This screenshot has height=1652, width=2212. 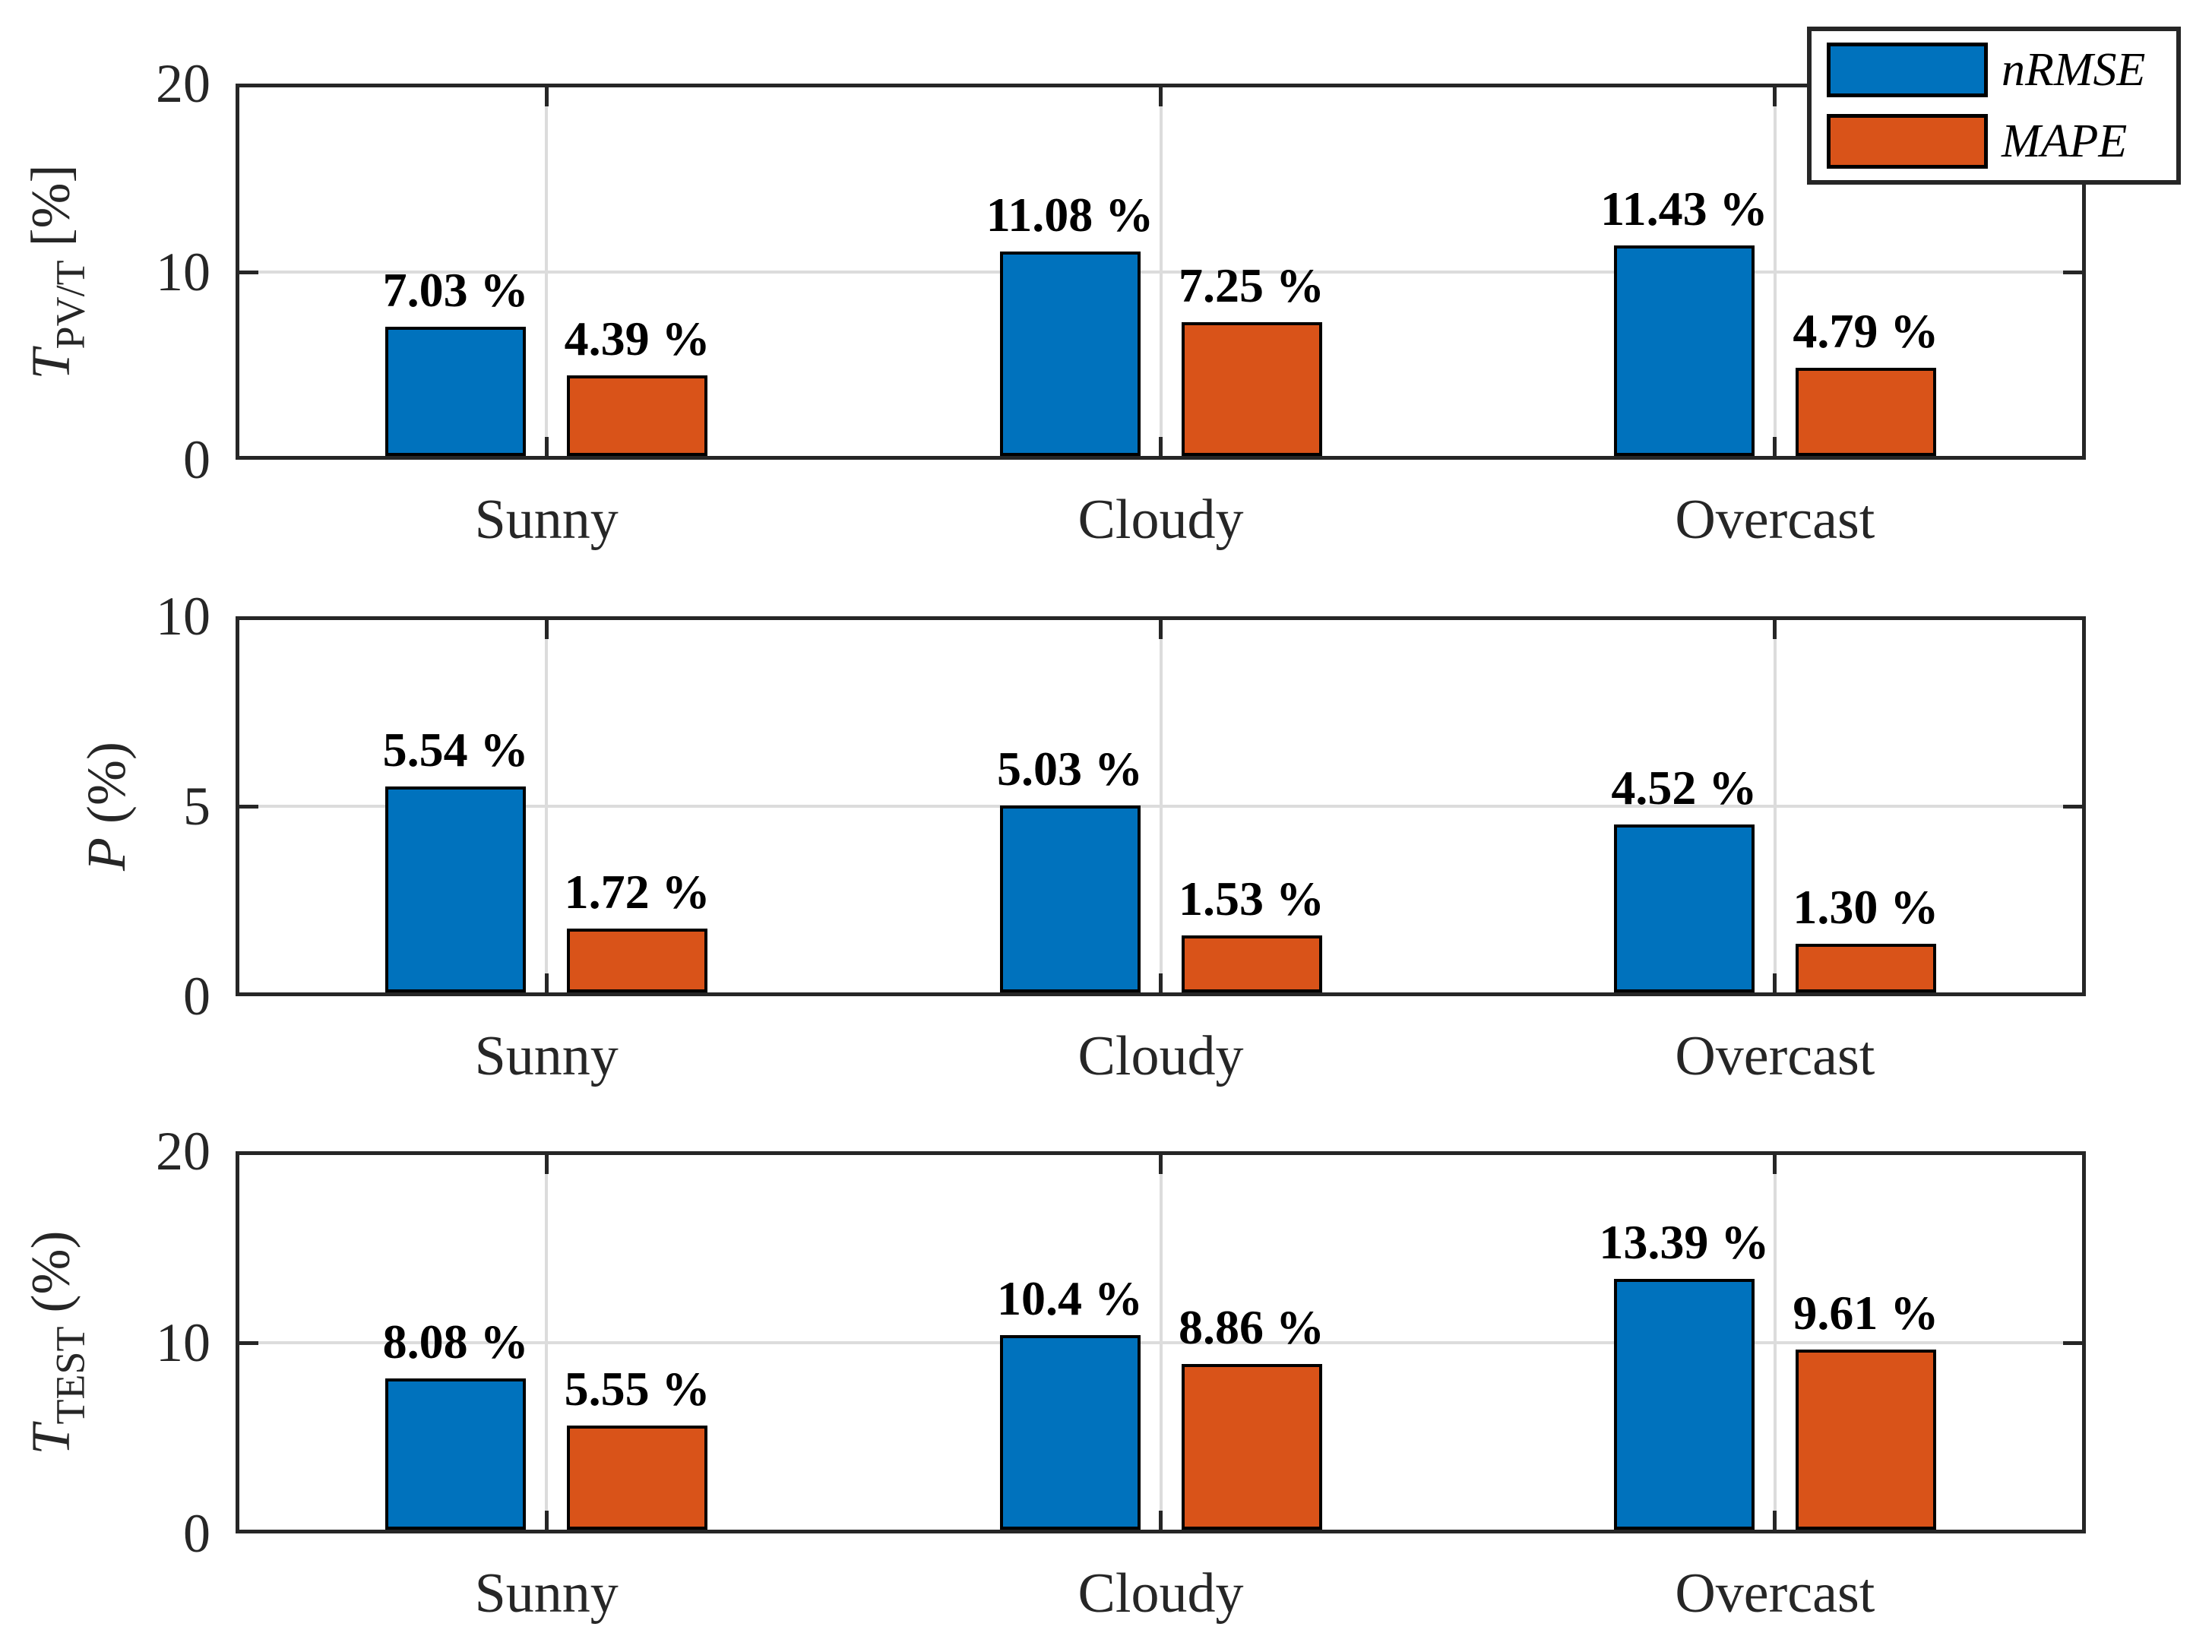 I want to click on legend-swatch-nrmse-icon, so click(x=1907, y=70).